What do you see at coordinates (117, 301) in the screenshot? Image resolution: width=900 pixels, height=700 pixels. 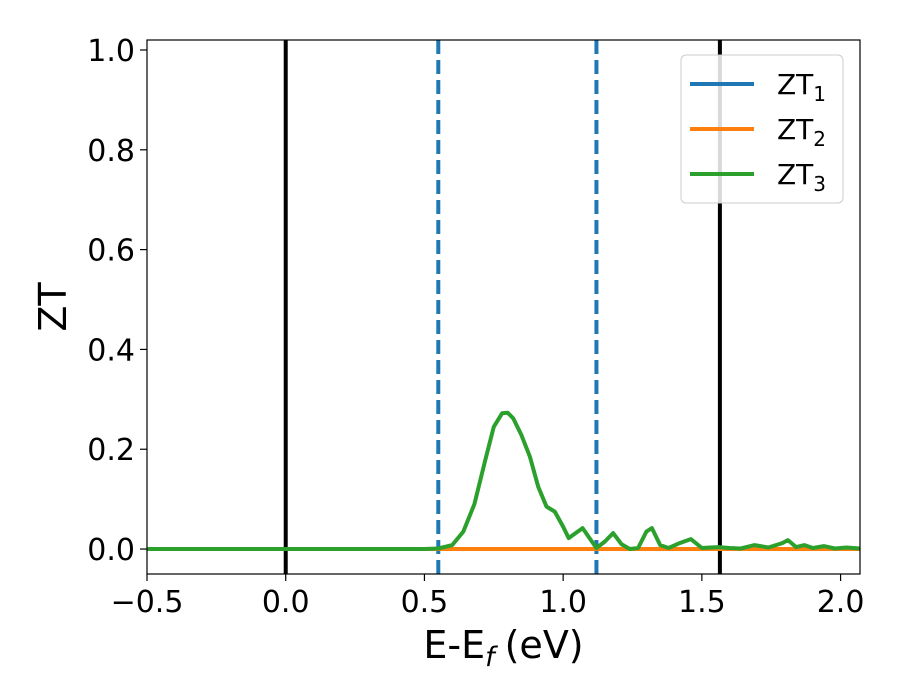 I see `y-axis-ticks: 0.0 0.2 0.4 0.6 0.8 1.0` at bounding box center [117, 301].